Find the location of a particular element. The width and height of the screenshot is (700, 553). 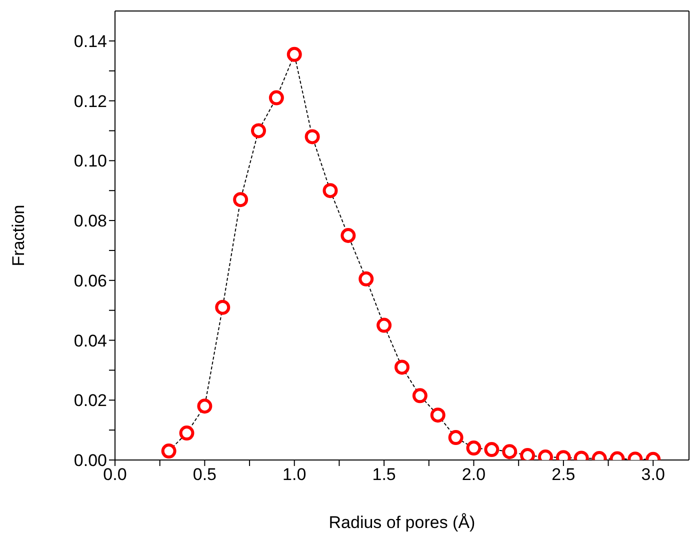

y-tick-label: 0.04 is located at coordinates (90, 340).